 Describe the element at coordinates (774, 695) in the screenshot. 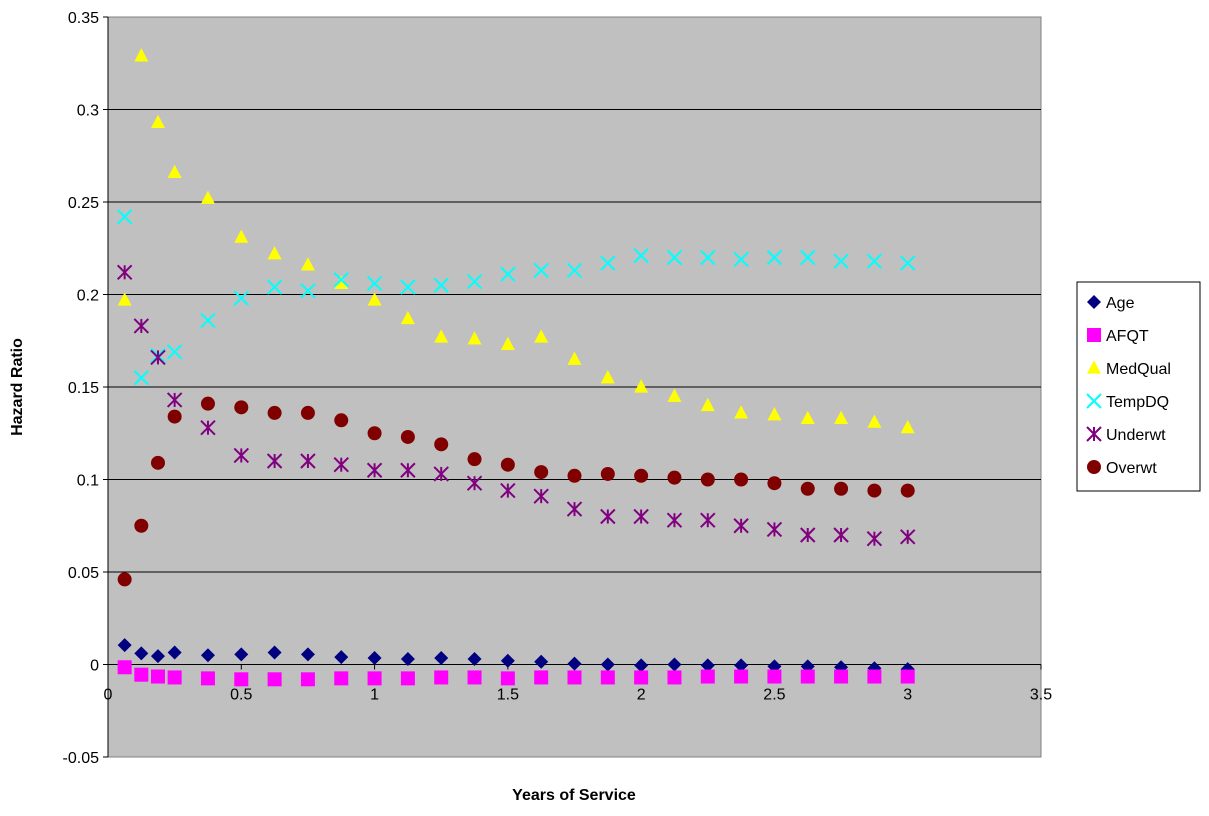

I see `x-tick-label: 2.5` at that location.